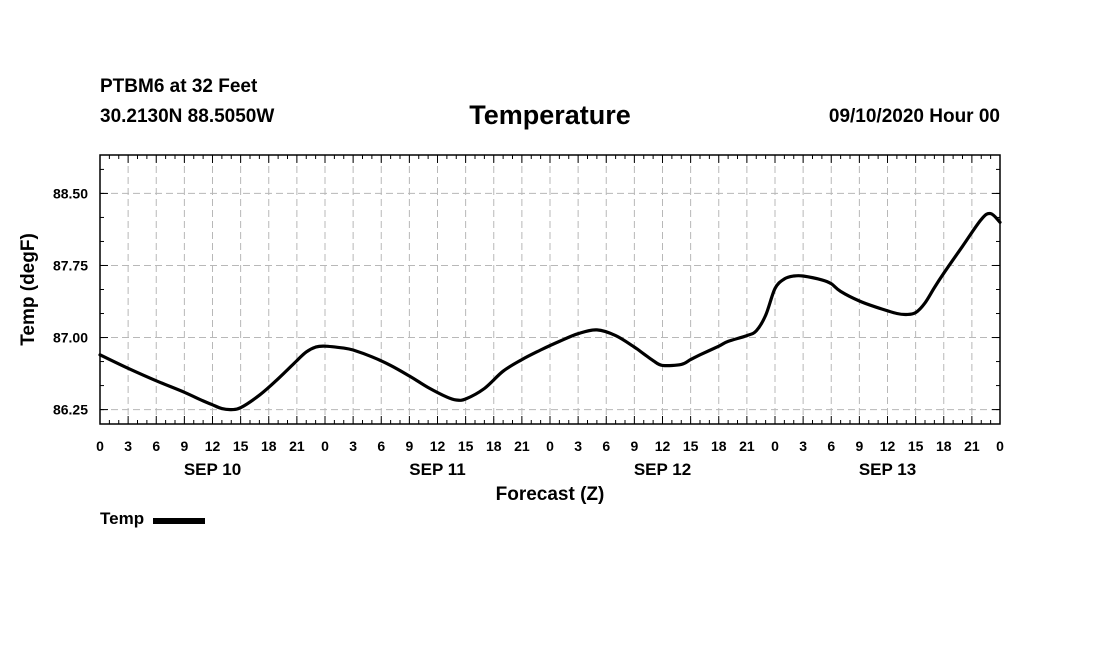  Describe the element at coordinates (179, 86) in the screenshot. I see `station-label: PTBM6 at 32 Feet` at that location.